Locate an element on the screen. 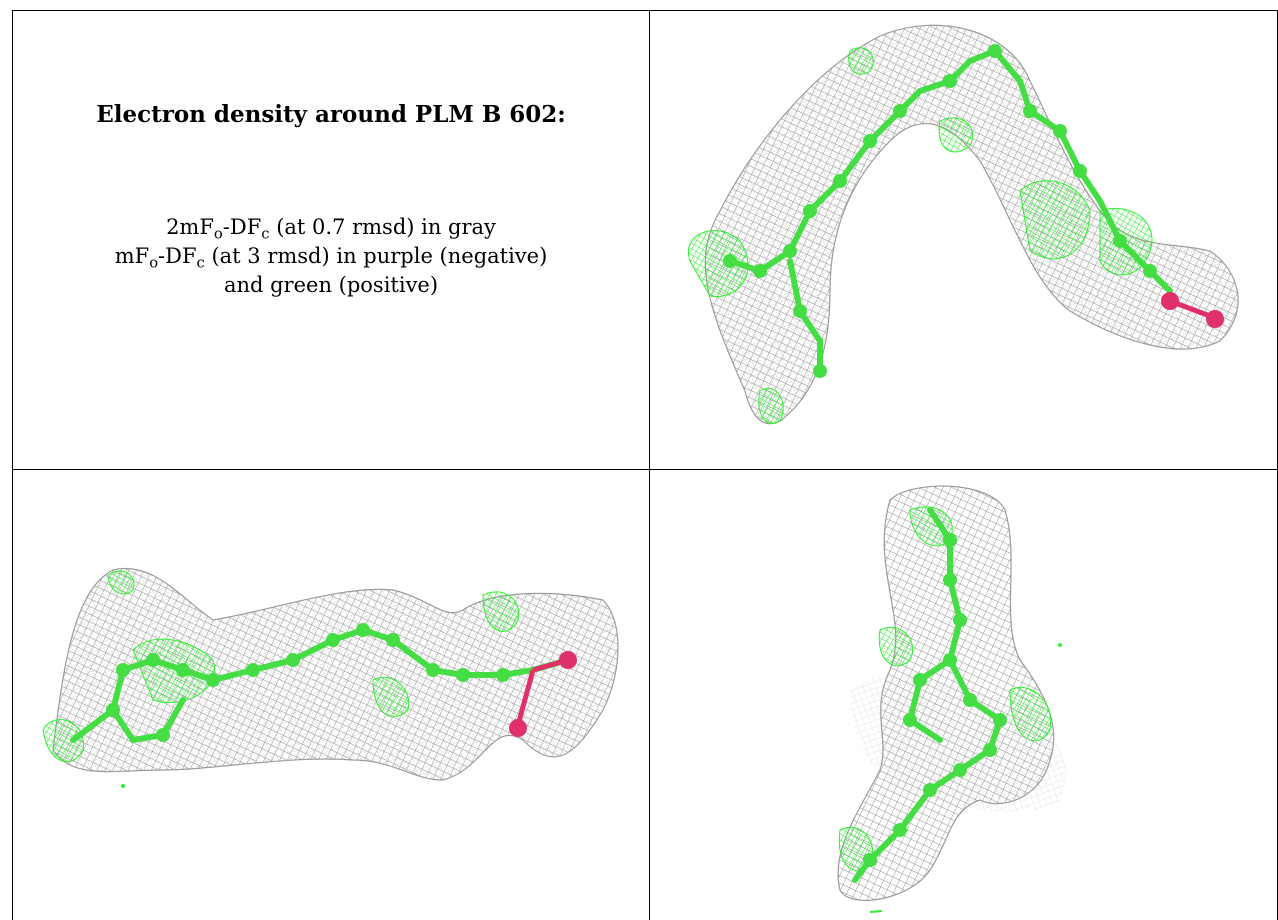  caption-line-mfo-dfc: mFo-DFc (at 3 rmsd) in purple (negative) is located at coordinates (331, 258).